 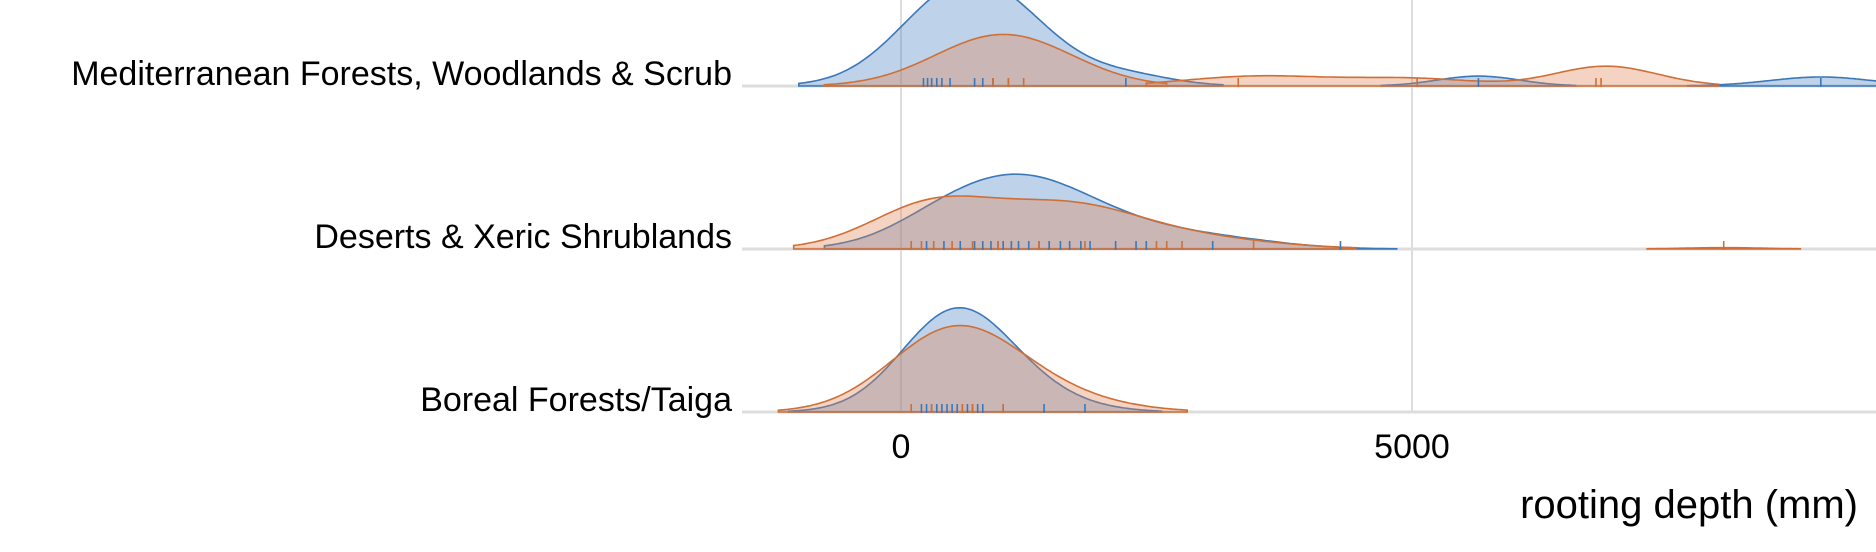 I want to click on row-label-2: Boreal Forests/Taiga, so click(x=576, y=400).